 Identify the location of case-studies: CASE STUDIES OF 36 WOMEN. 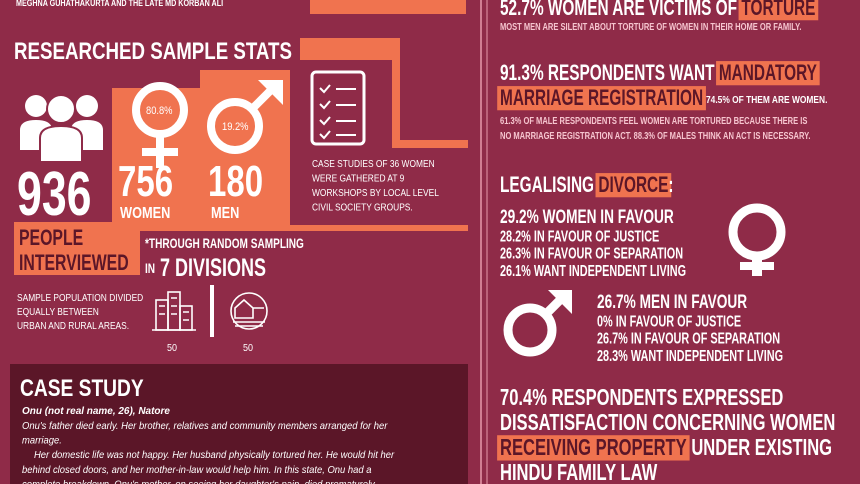
(373, 164).